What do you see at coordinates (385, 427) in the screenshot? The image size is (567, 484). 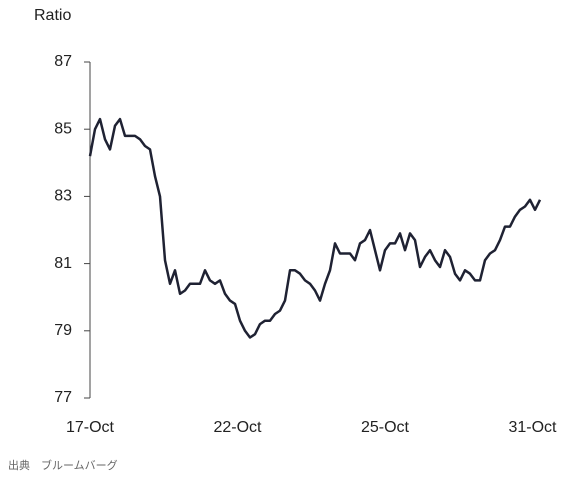 I see `x-tick-label: 25-Oct` at bounding box center [385, 427].